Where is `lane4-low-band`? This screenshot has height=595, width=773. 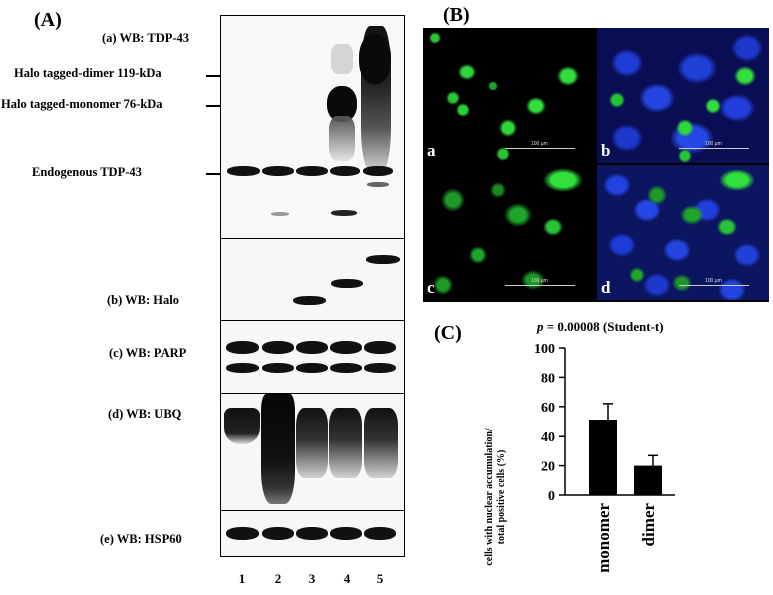 lane4-low-band is located at coordinates (344, 213).